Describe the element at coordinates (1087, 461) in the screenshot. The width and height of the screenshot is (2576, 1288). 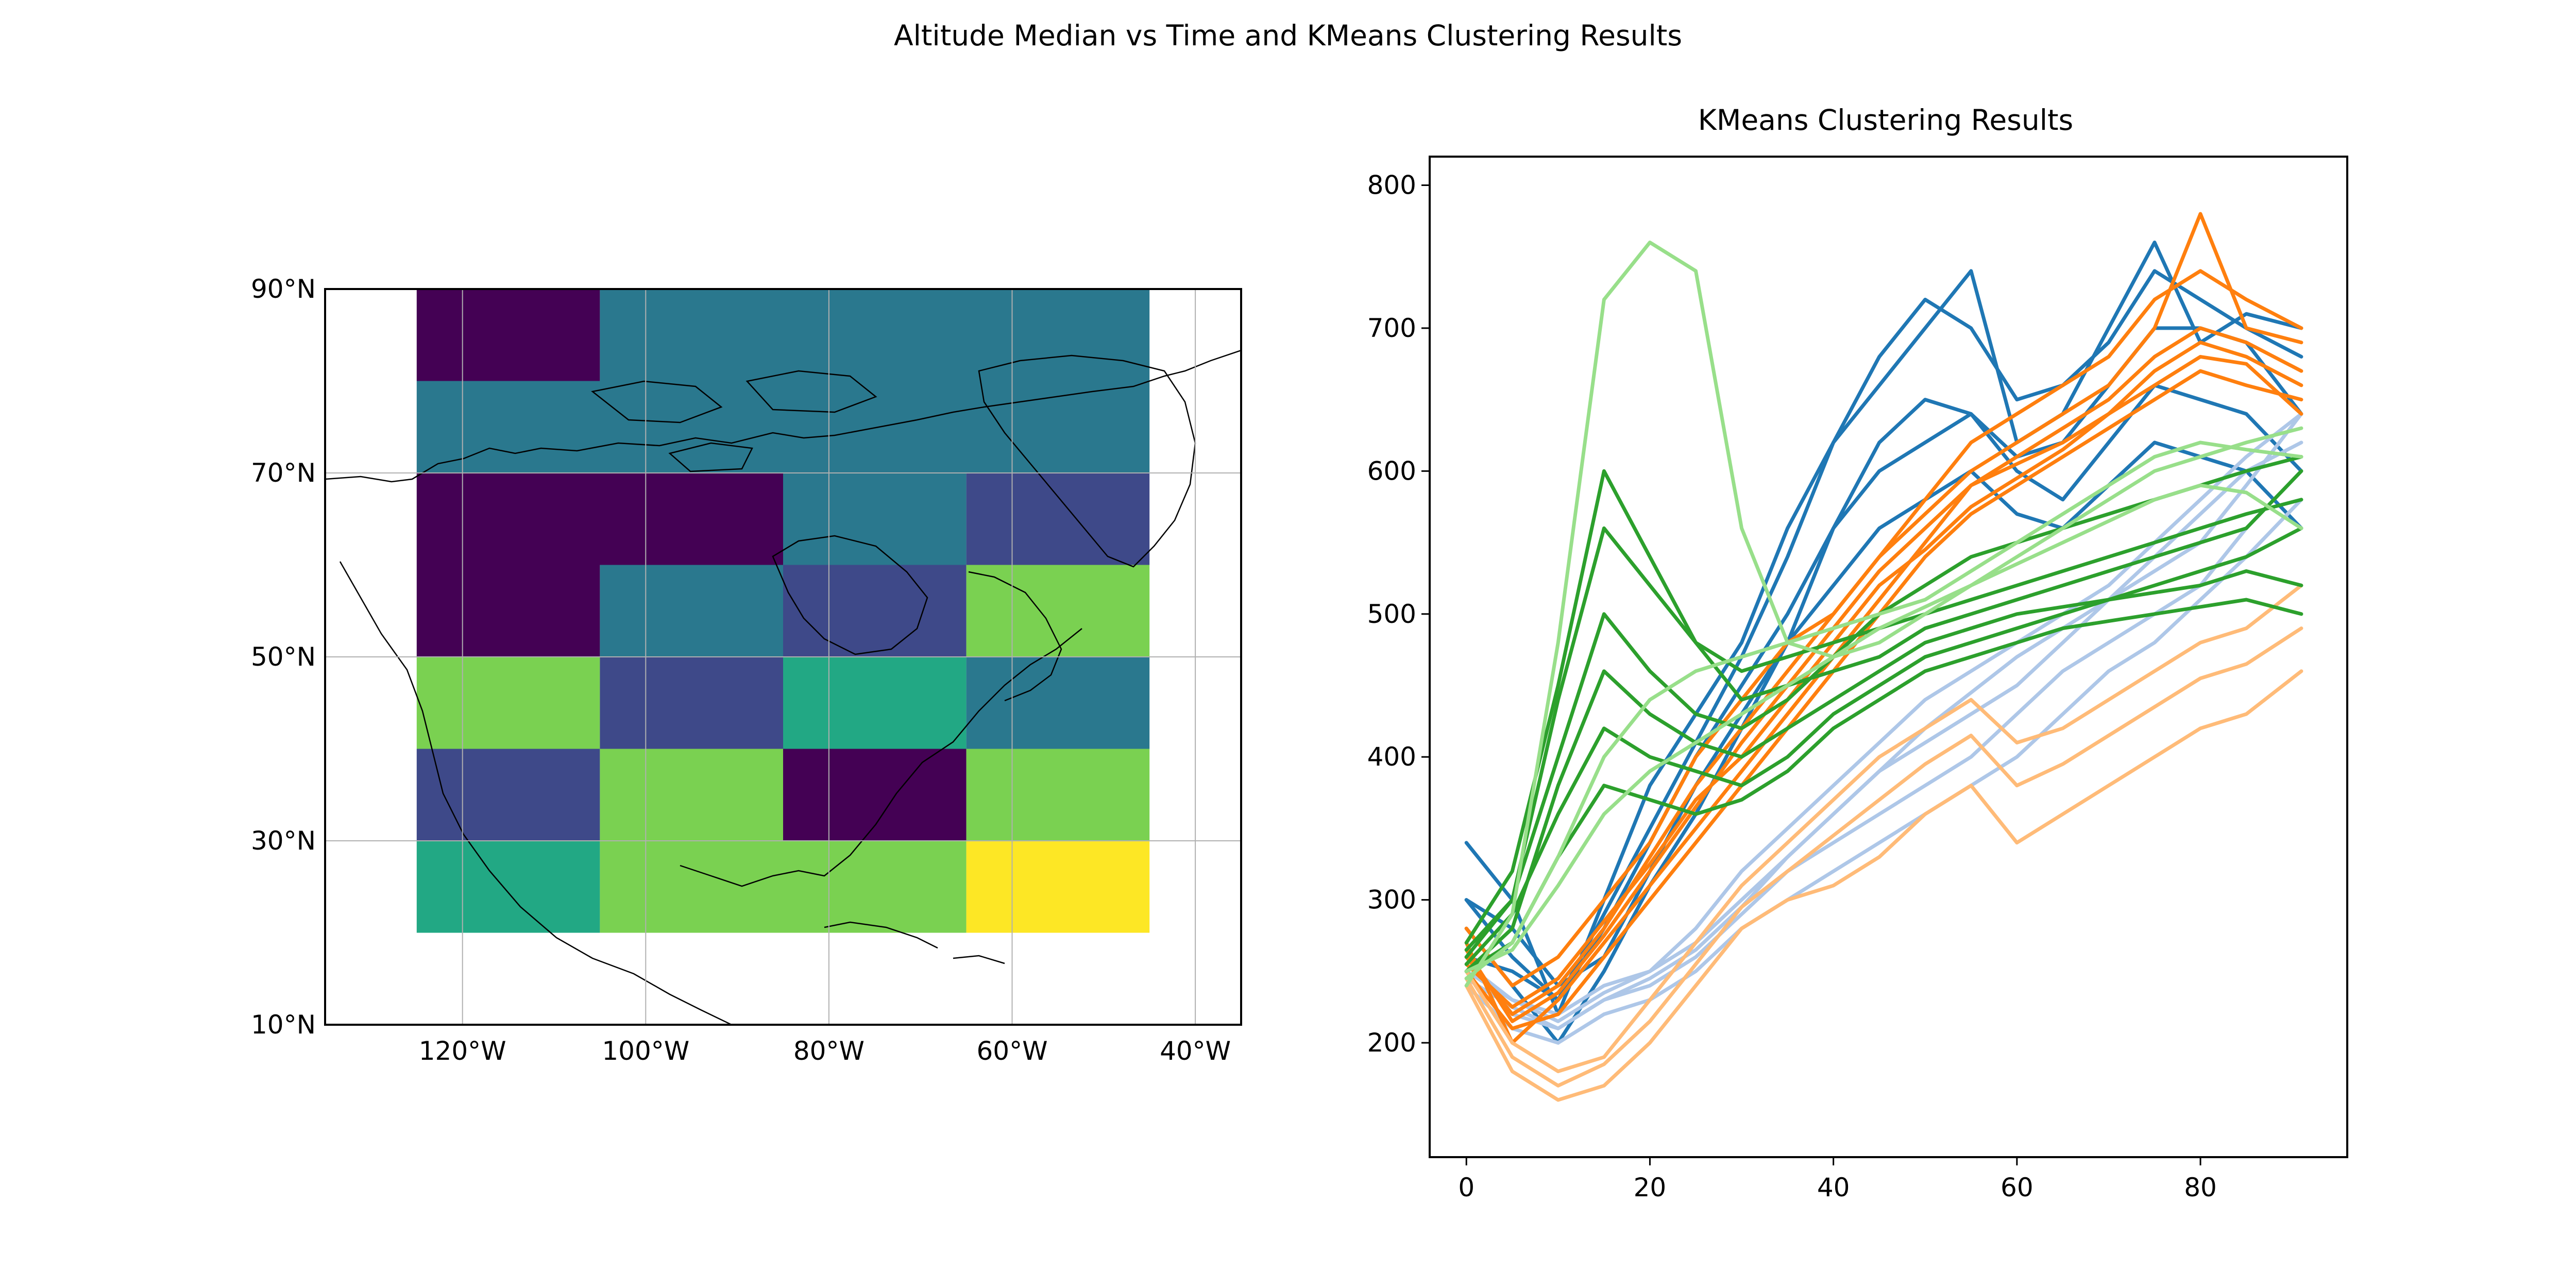
I see `coastline-greenland` at that location.